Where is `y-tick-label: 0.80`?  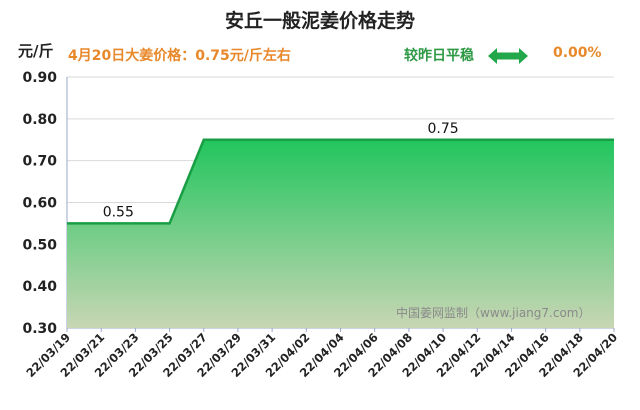 y-tick-label: 0.80 is located at coordinates (39, 120).